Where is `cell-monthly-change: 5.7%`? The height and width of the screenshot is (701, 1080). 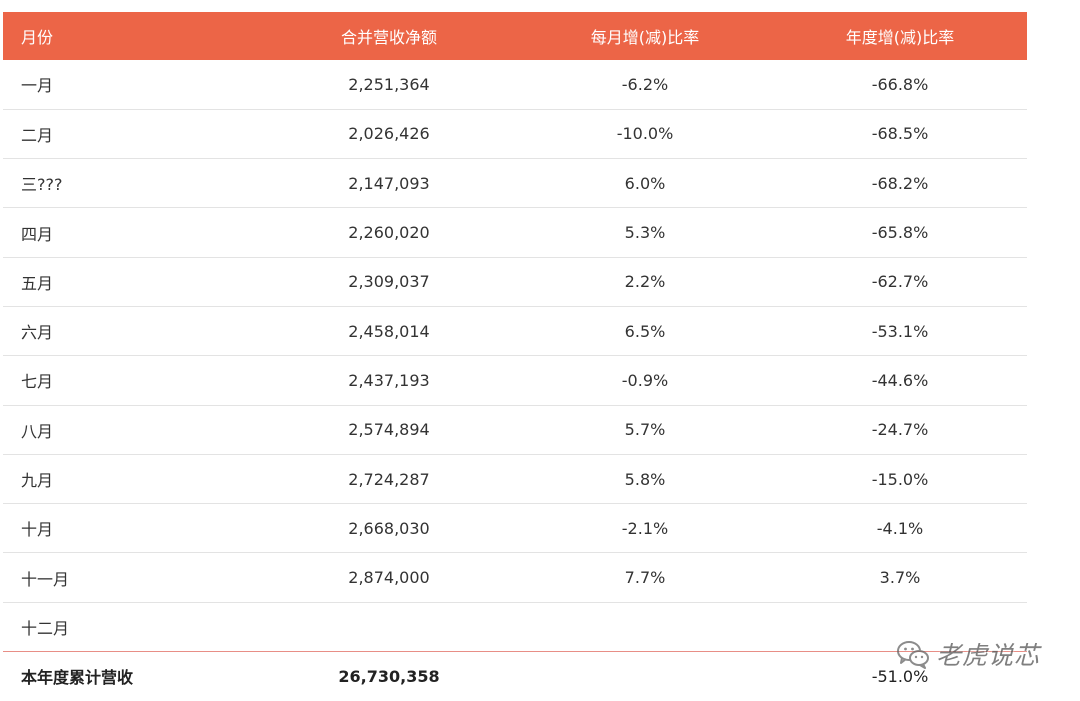
cell-monthly-change: 5.7% is located at coordinates (645, 430).